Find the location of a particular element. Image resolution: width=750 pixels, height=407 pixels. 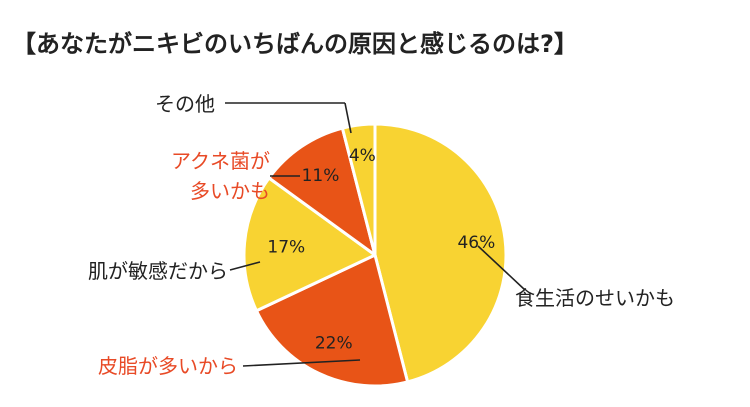

category-label: アクネ菌が多いかも is located at coordinates (220, 176).